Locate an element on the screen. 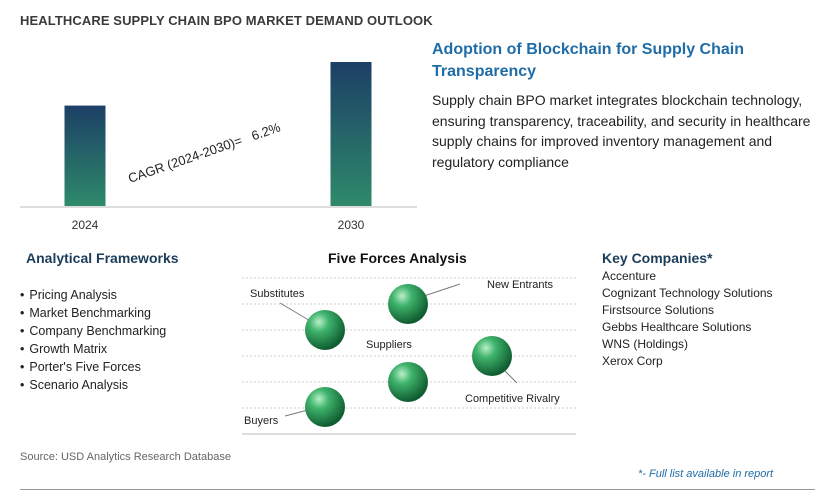 Image resolution: width=833 pixels, height=495 pixels. list-item: Xerox Corp is located at coordinates (632, 361).